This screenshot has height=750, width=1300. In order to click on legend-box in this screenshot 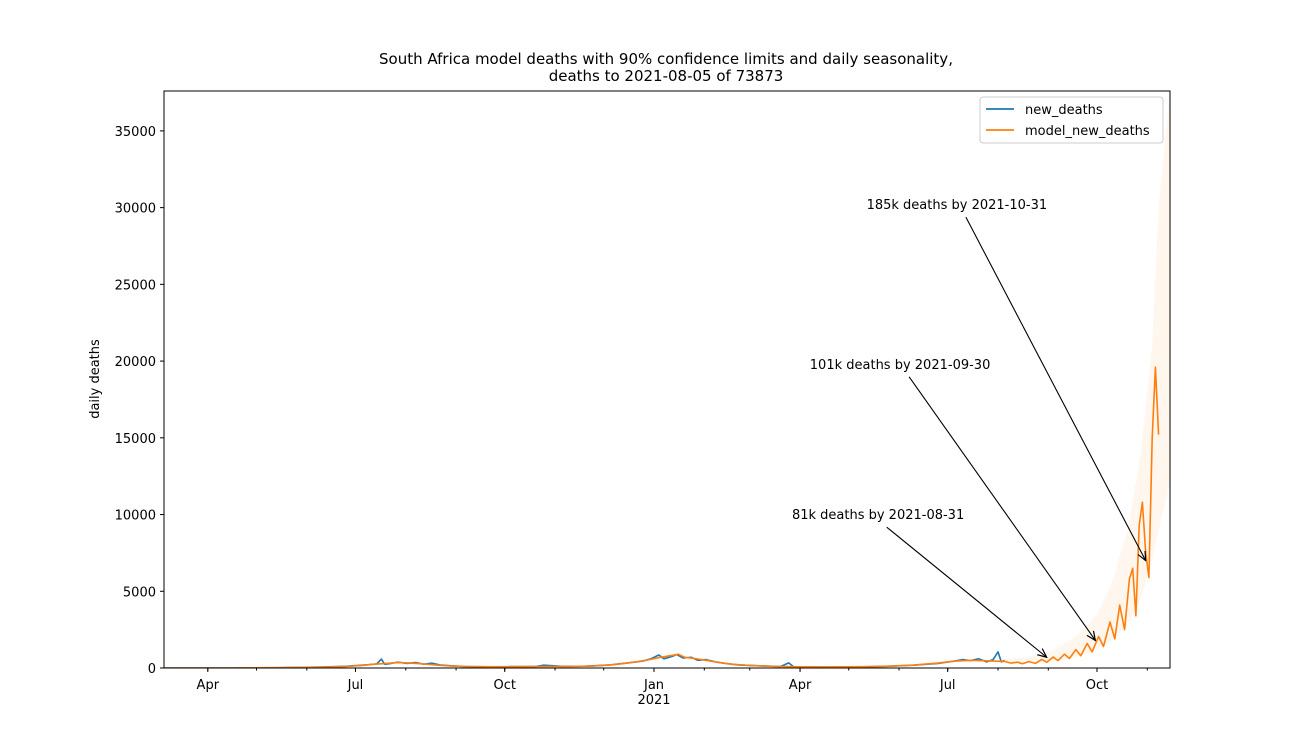, I will do `click(1071, 120)`.